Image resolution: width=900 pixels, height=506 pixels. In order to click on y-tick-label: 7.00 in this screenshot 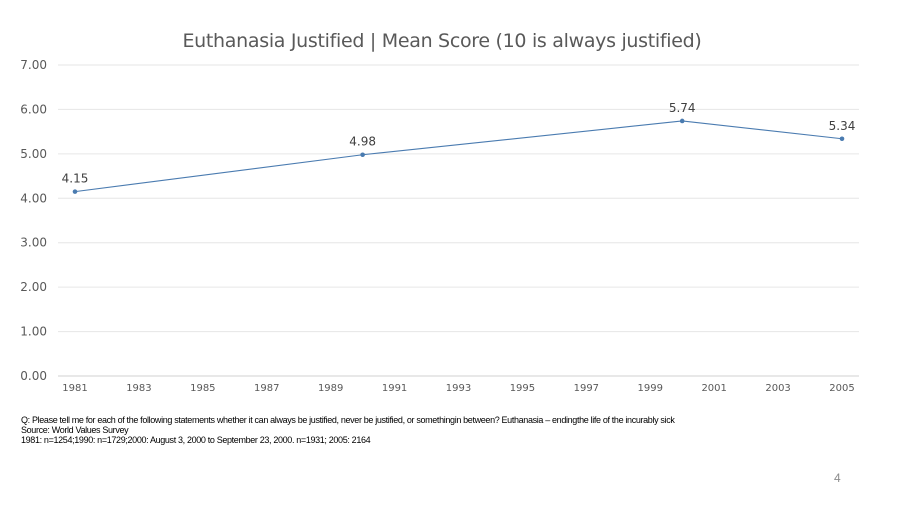, I will do `click(33, 65)`.